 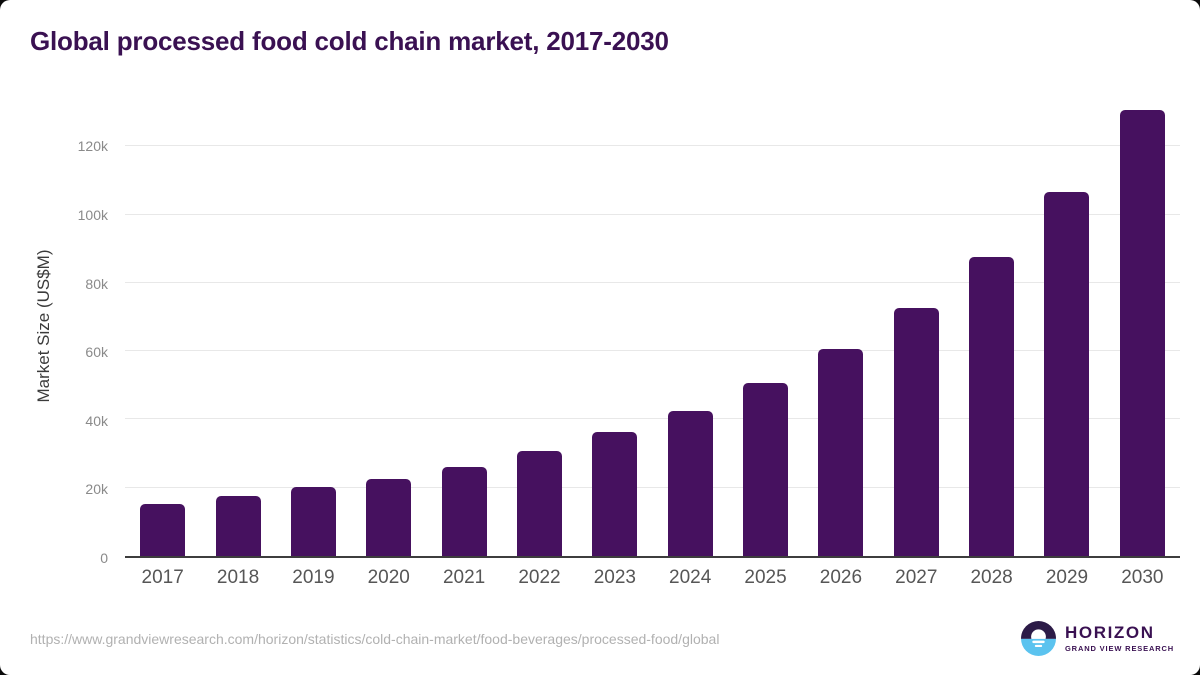 I want to click on bar-2023, so click(x=615, y=494).